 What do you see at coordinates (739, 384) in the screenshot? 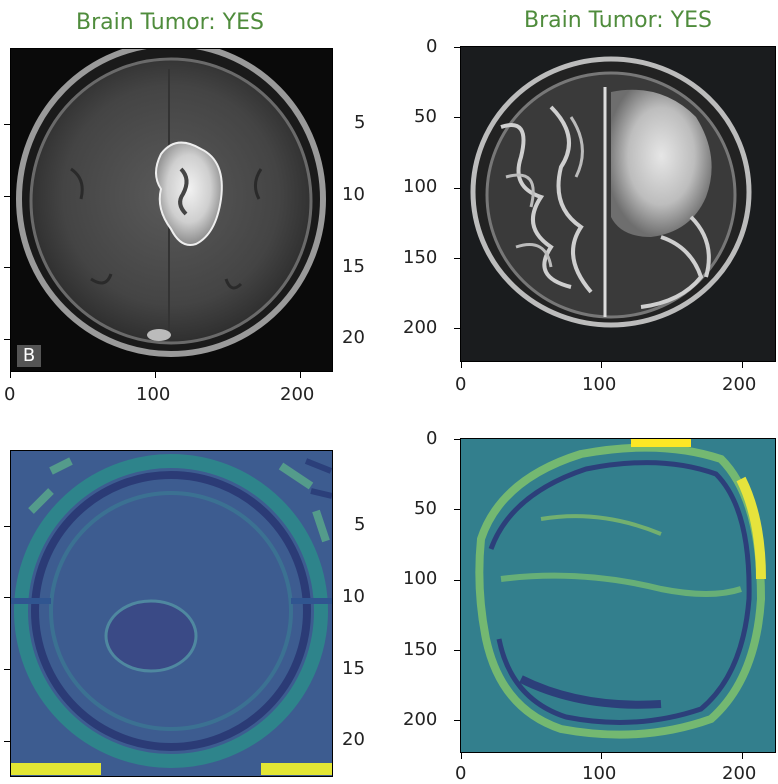
I see `tr-xtick-200: 200` at bounding box center [739, 384].